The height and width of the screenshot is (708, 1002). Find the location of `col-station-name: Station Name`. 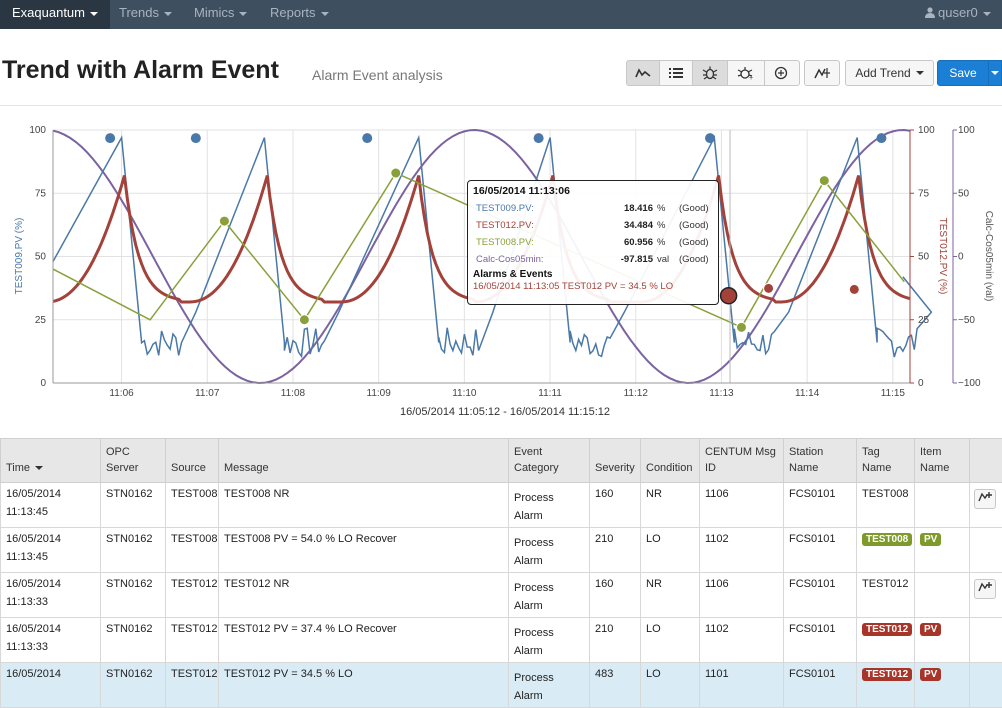

col-station-name: Station Name is located at coordinates (820, 461).